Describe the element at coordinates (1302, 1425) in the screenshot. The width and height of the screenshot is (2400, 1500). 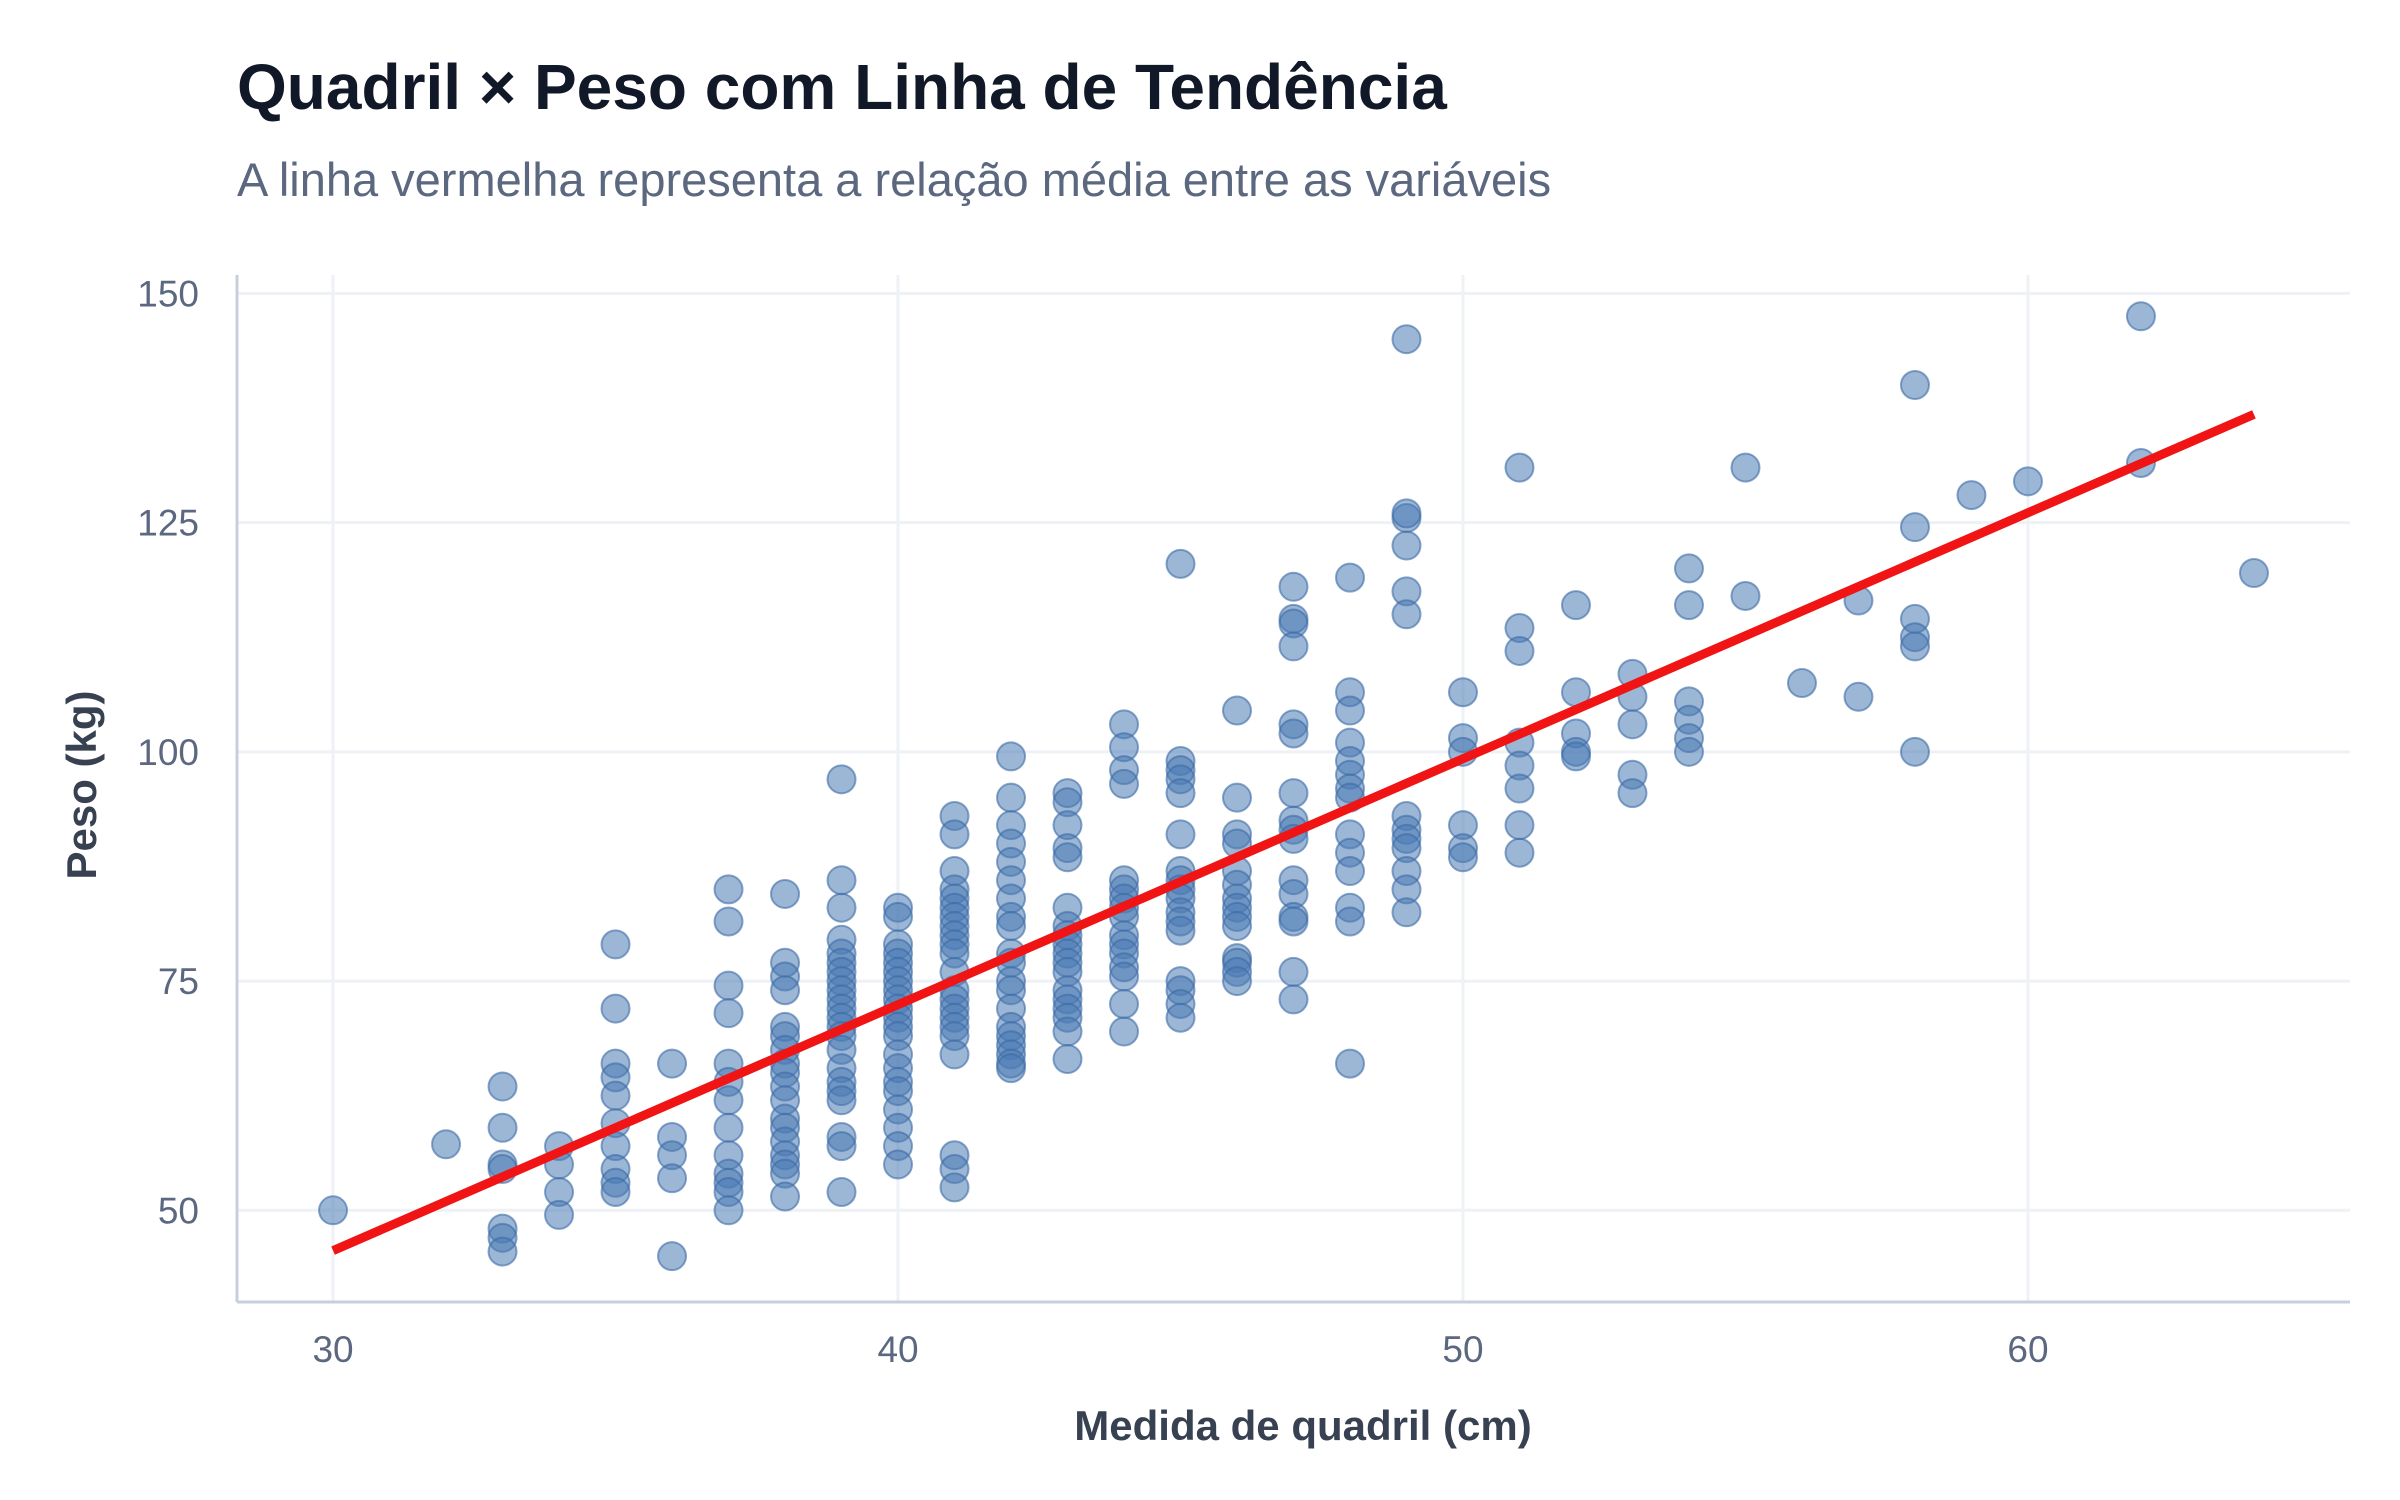
I see `x-axis-title: Medida de quadril (cm)` at that location.